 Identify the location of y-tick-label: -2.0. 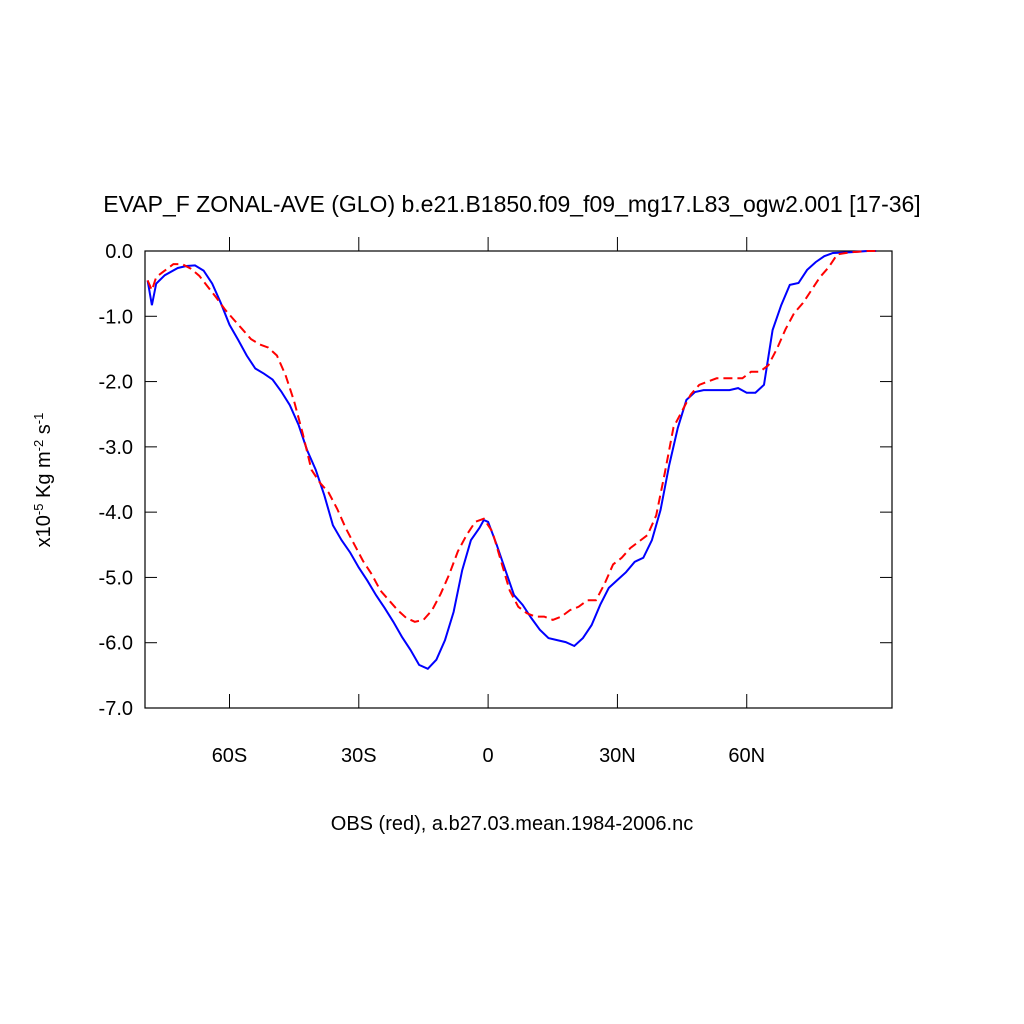
(116, 383).